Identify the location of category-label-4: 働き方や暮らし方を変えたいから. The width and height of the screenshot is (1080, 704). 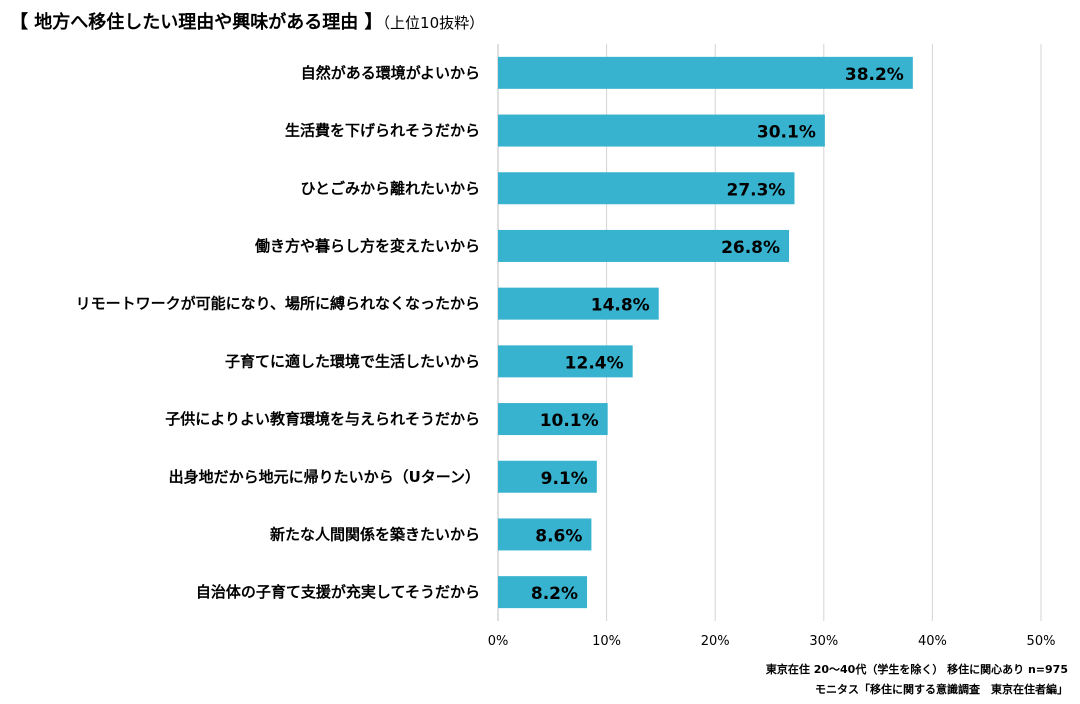
(367, 246).